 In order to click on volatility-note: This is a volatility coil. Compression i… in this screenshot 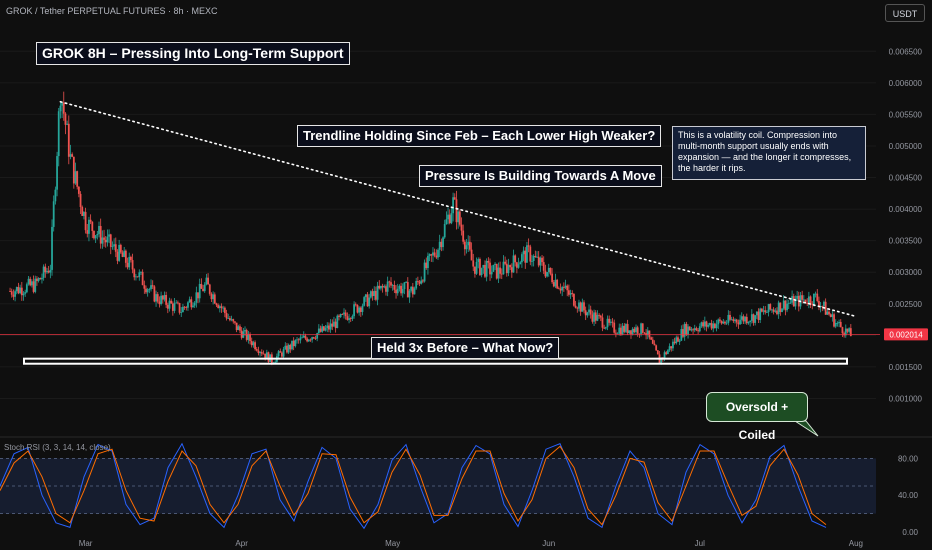, I will do `click(769, 153)`.